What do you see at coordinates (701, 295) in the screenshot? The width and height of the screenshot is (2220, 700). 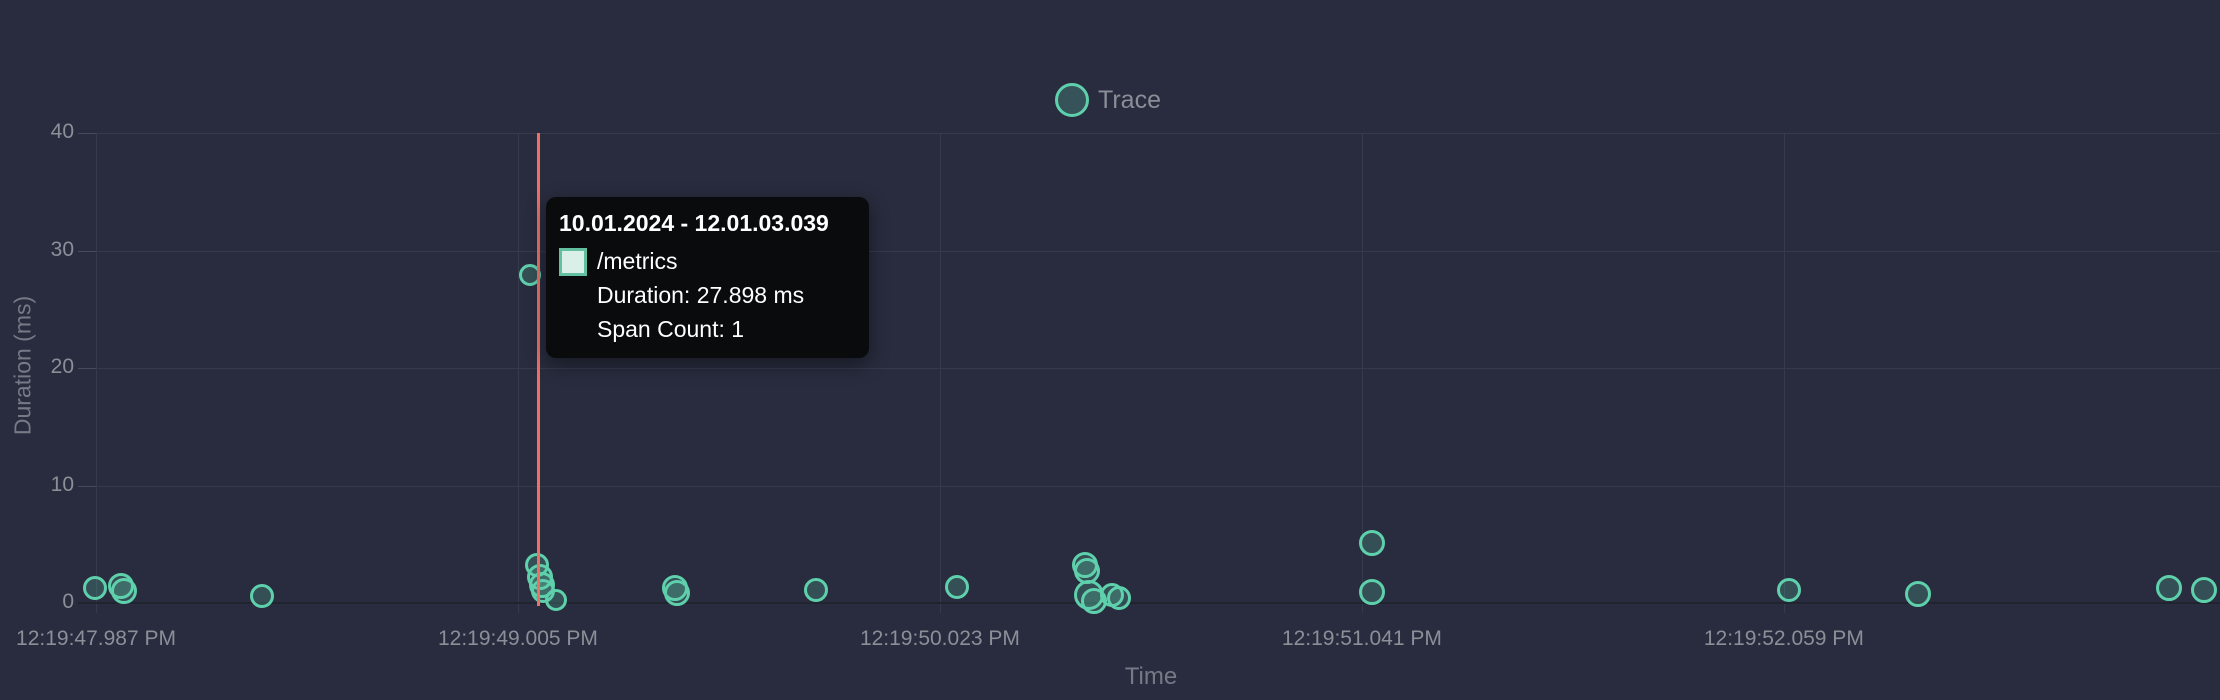 I see `tooltip-duration: Duration: 27.898 ms` at bounding box center [701, 295].